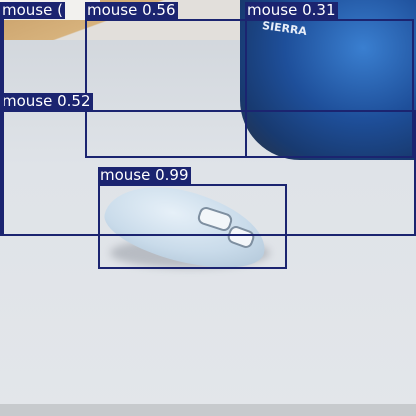 The height and width of the screenshot is (416, 416). What do you see at coordinates (46, 101) in the screenshot?
I see `bbox-label-mouse-0-52: mouse 0.52` at bounding box center [46, 101].